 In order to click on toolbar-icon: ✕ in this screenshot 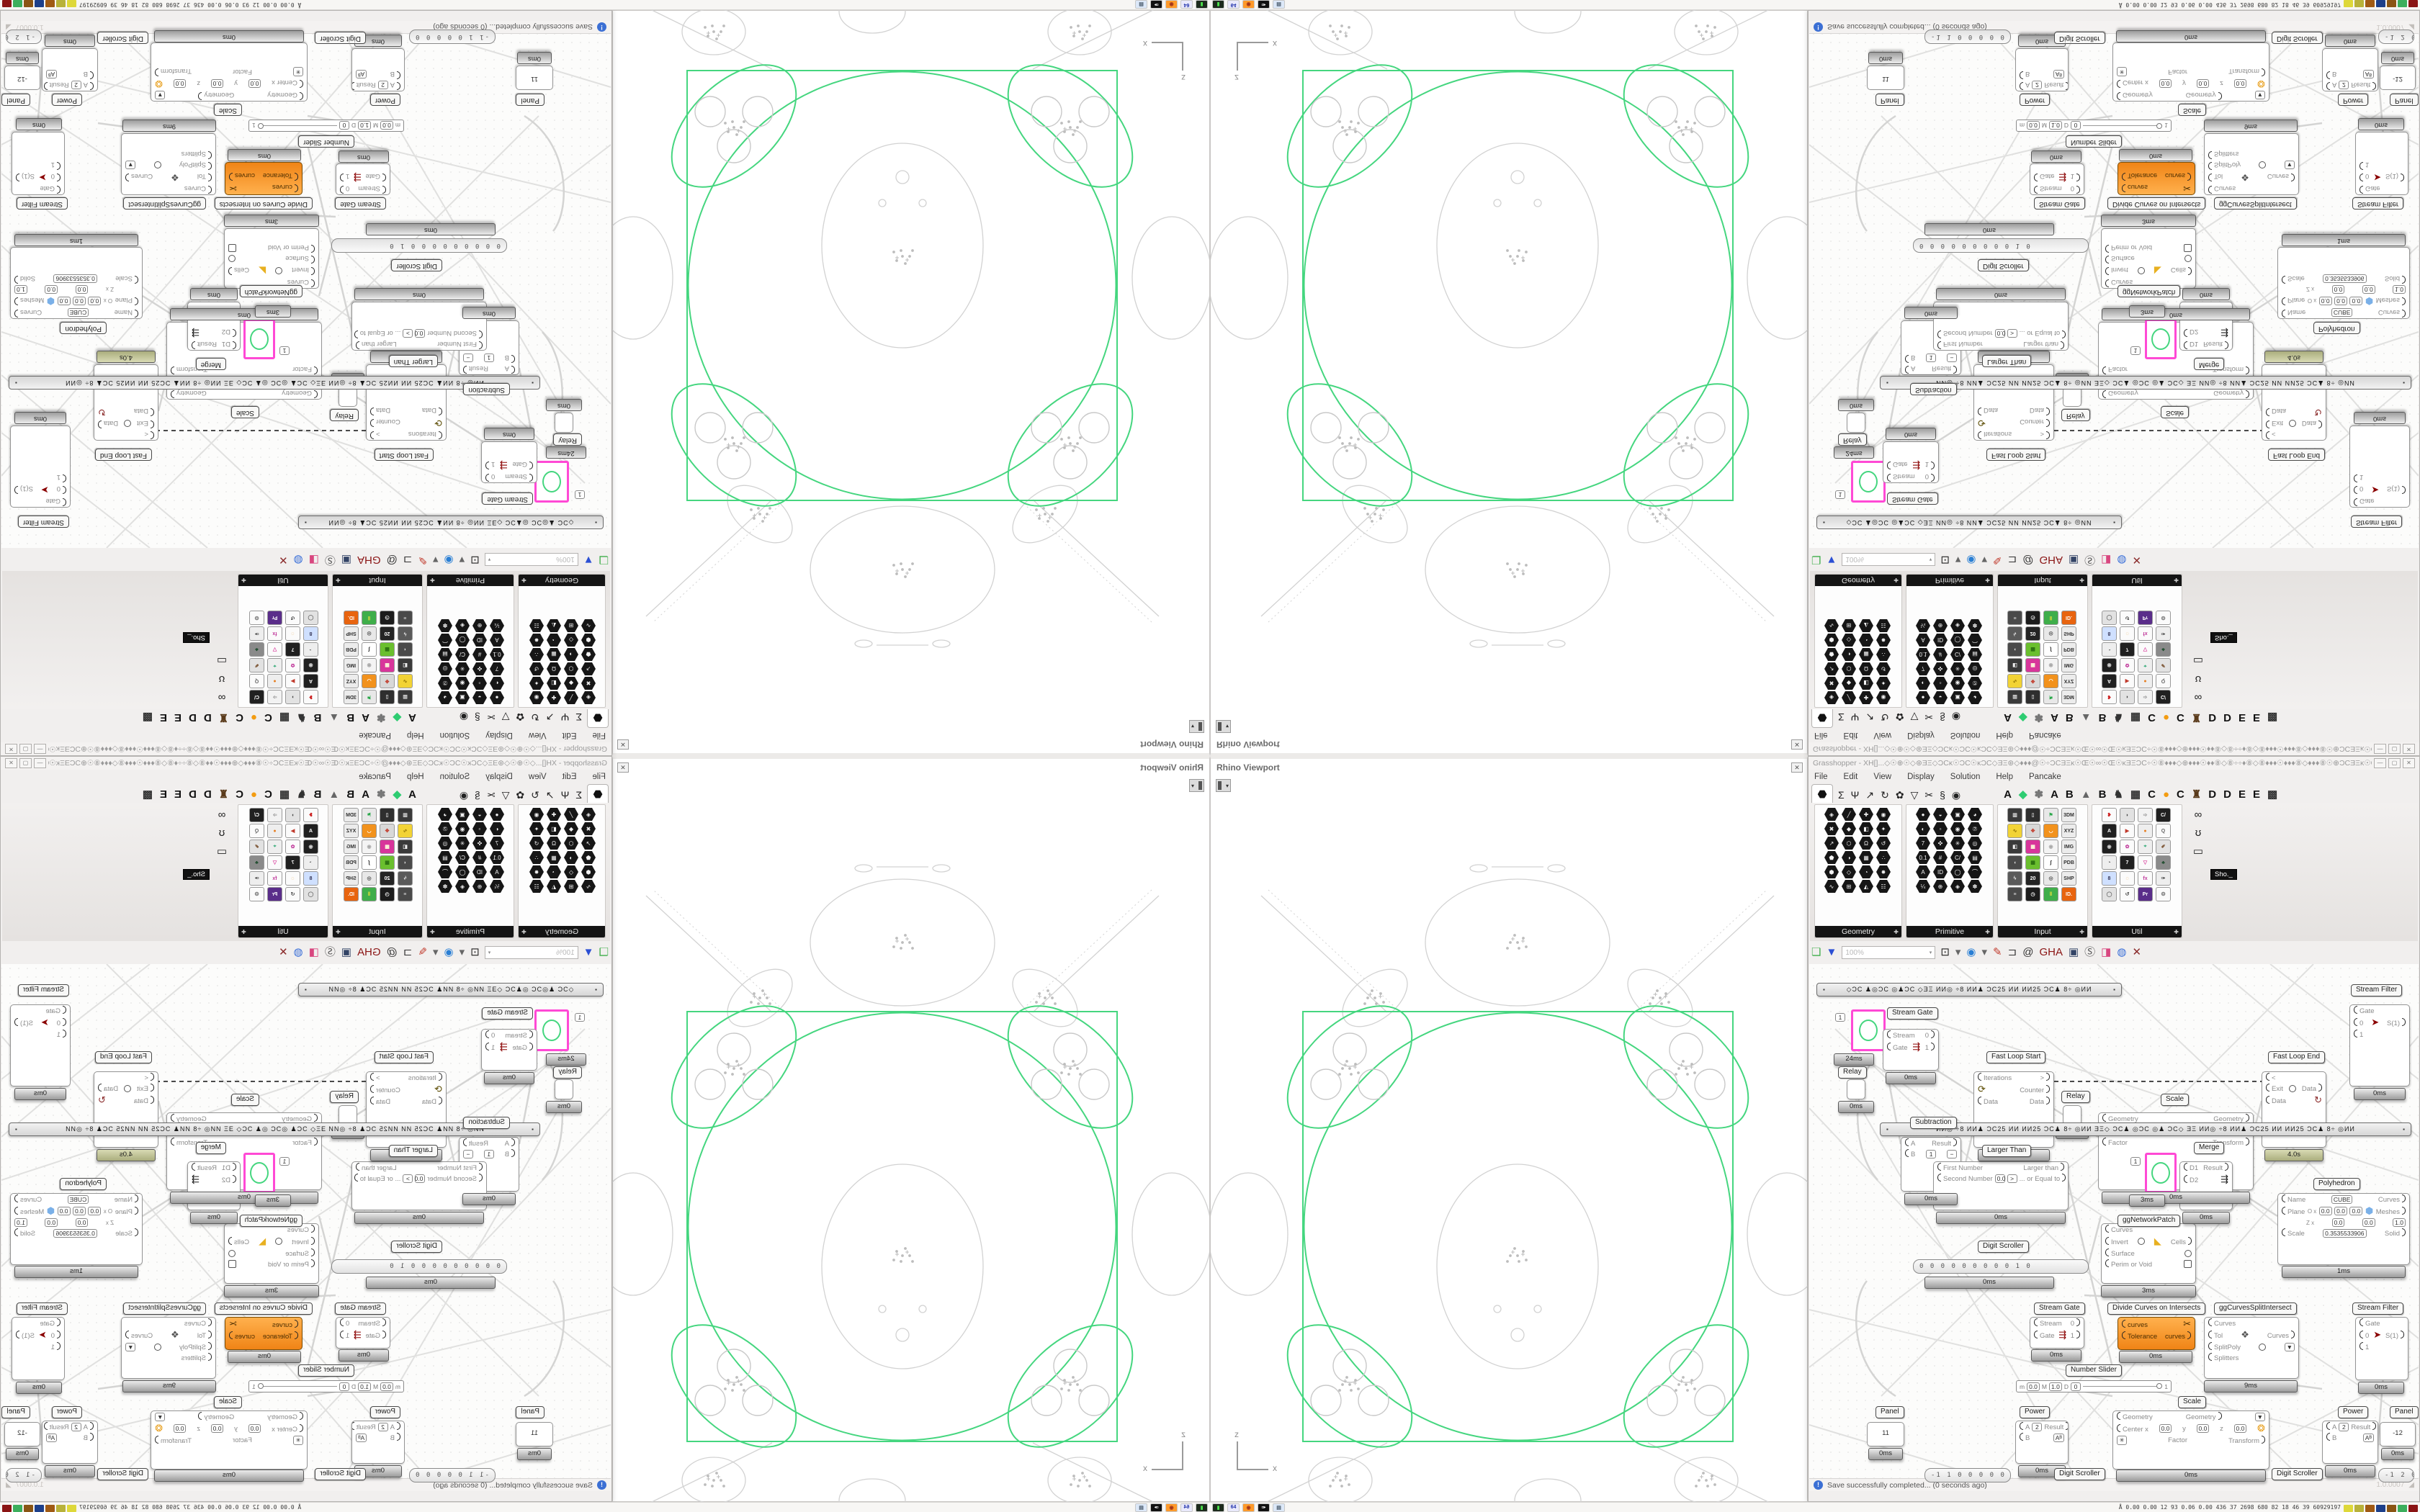, I will do `click(2137, 560)`.